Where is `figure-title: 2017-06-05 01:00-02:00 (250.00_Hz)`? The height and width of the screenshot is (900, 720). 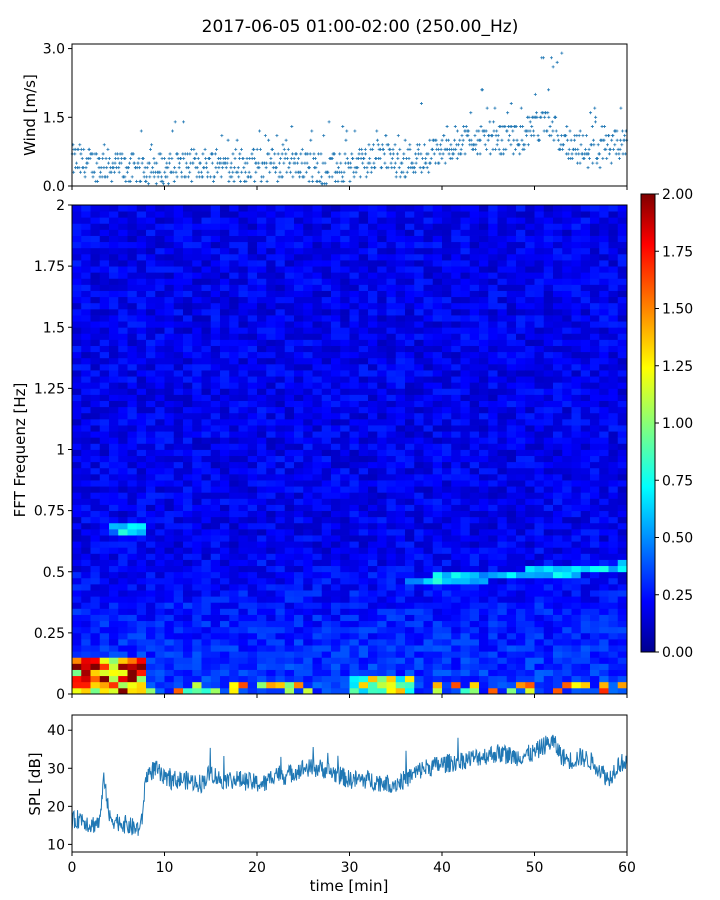
figure-title: 2017-06-05 01:00-02:00 (250.00_Hz) is located at coordinates (360, 27).